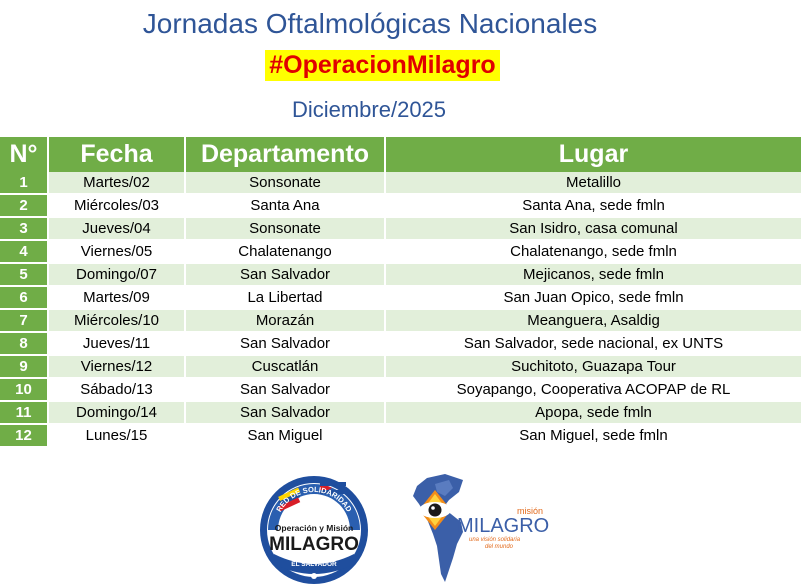 The width and height of the screenshot is (803, 587). Describe the element at coordinates (594, 367) in the screenshot. I see `lugar-cell: Suchitoto, Guazapa Tour` at that location.